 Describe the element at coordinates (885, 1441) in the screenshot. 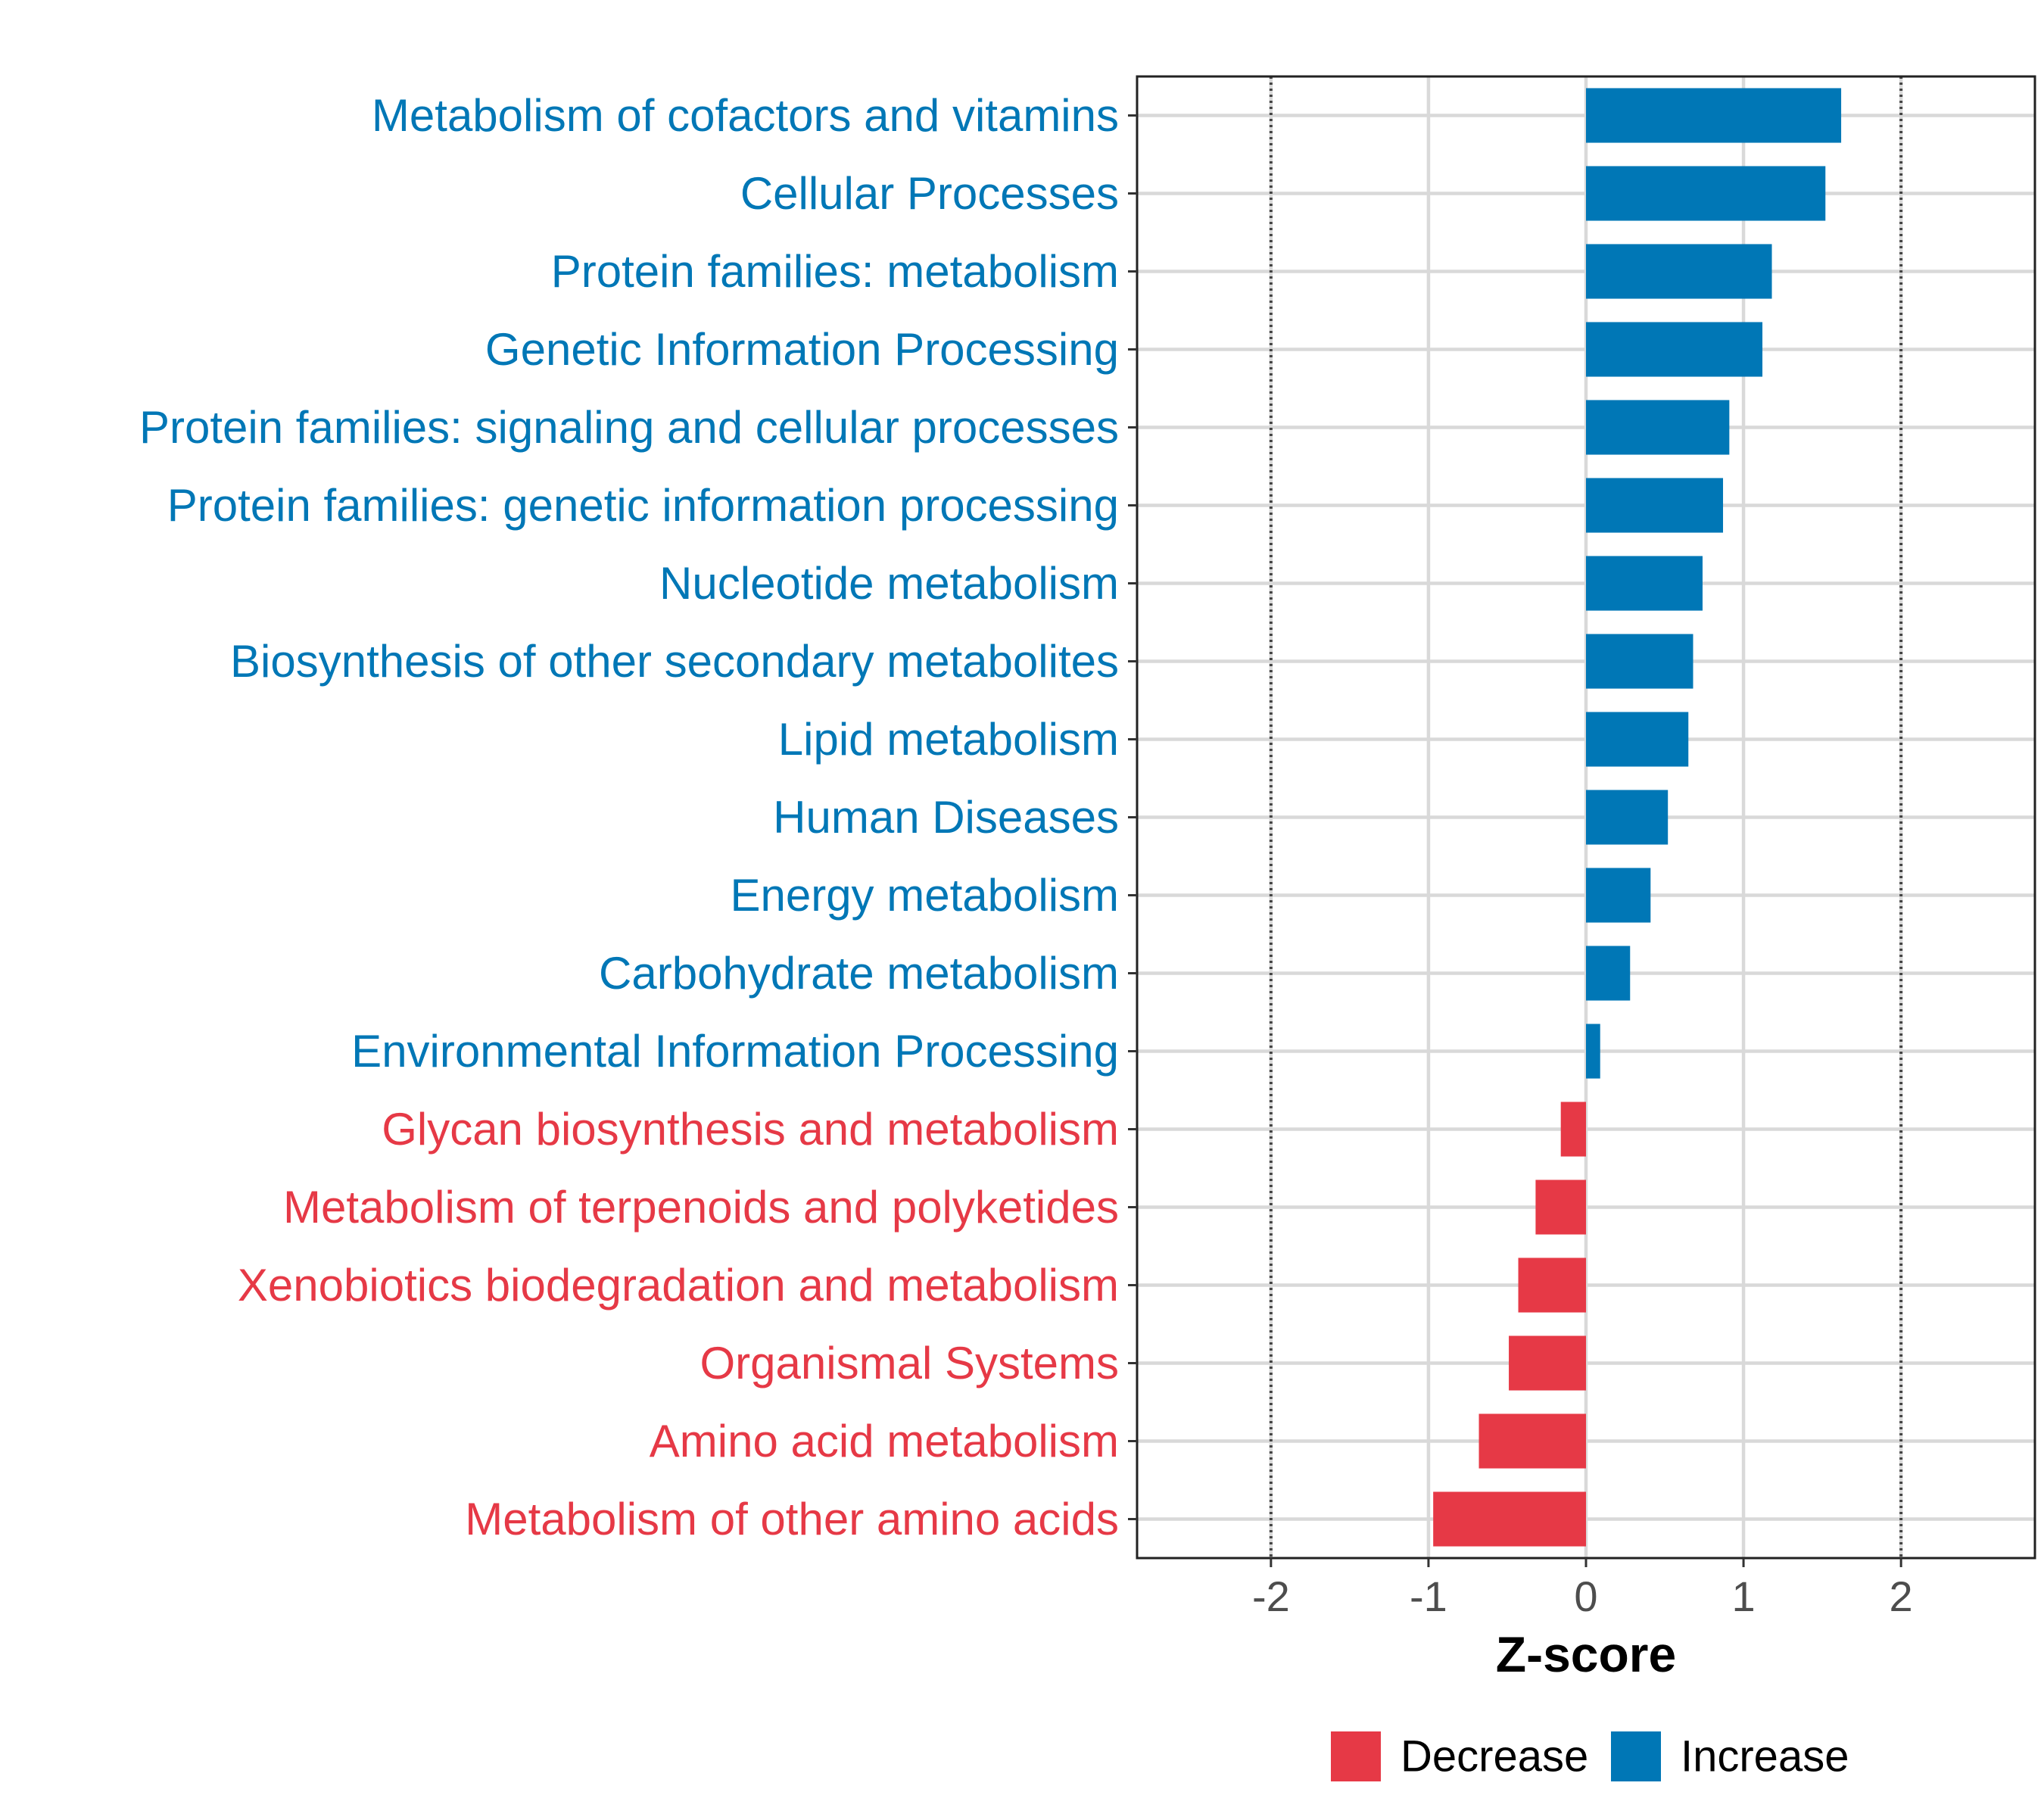

I see `category-label: Amino acid metabolism` at that location.